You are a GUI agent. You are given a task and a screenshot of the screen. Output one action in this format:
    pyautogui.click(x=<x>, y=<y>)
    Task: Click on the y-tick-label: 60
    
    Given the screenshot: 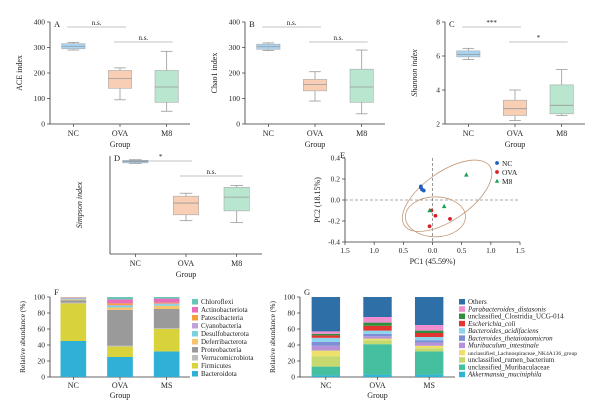 What is the action you would take?
    pyautogui.click(x=42, y=329)
    